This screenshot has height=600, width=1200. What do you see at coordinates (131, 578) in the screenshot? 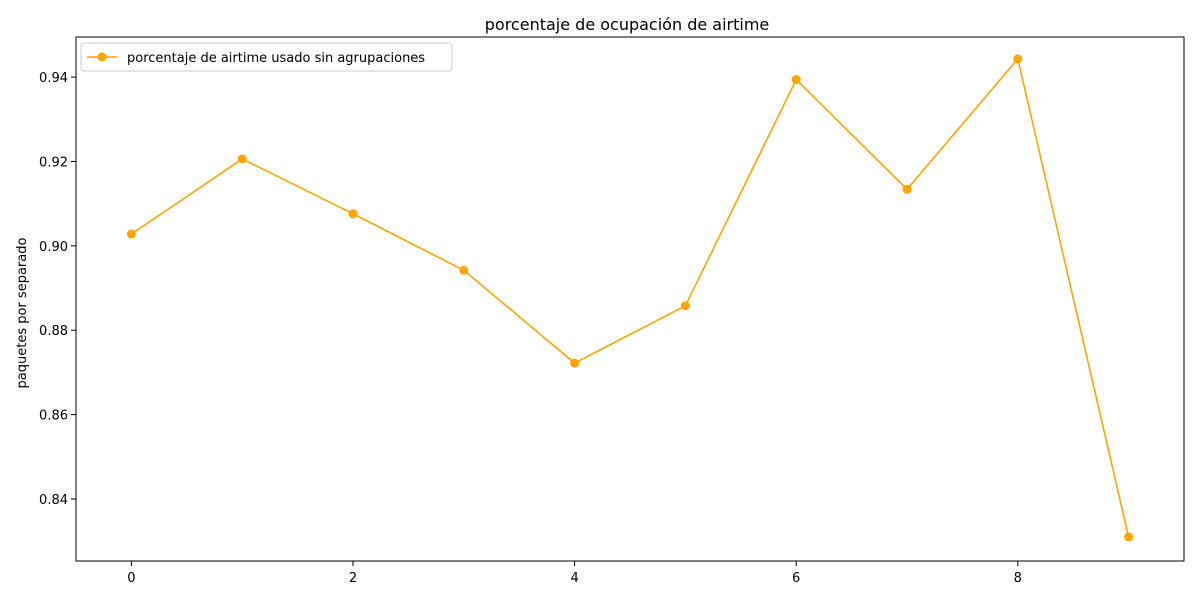
I see `x-tick-label: 0` at bounding box center [131, 578].